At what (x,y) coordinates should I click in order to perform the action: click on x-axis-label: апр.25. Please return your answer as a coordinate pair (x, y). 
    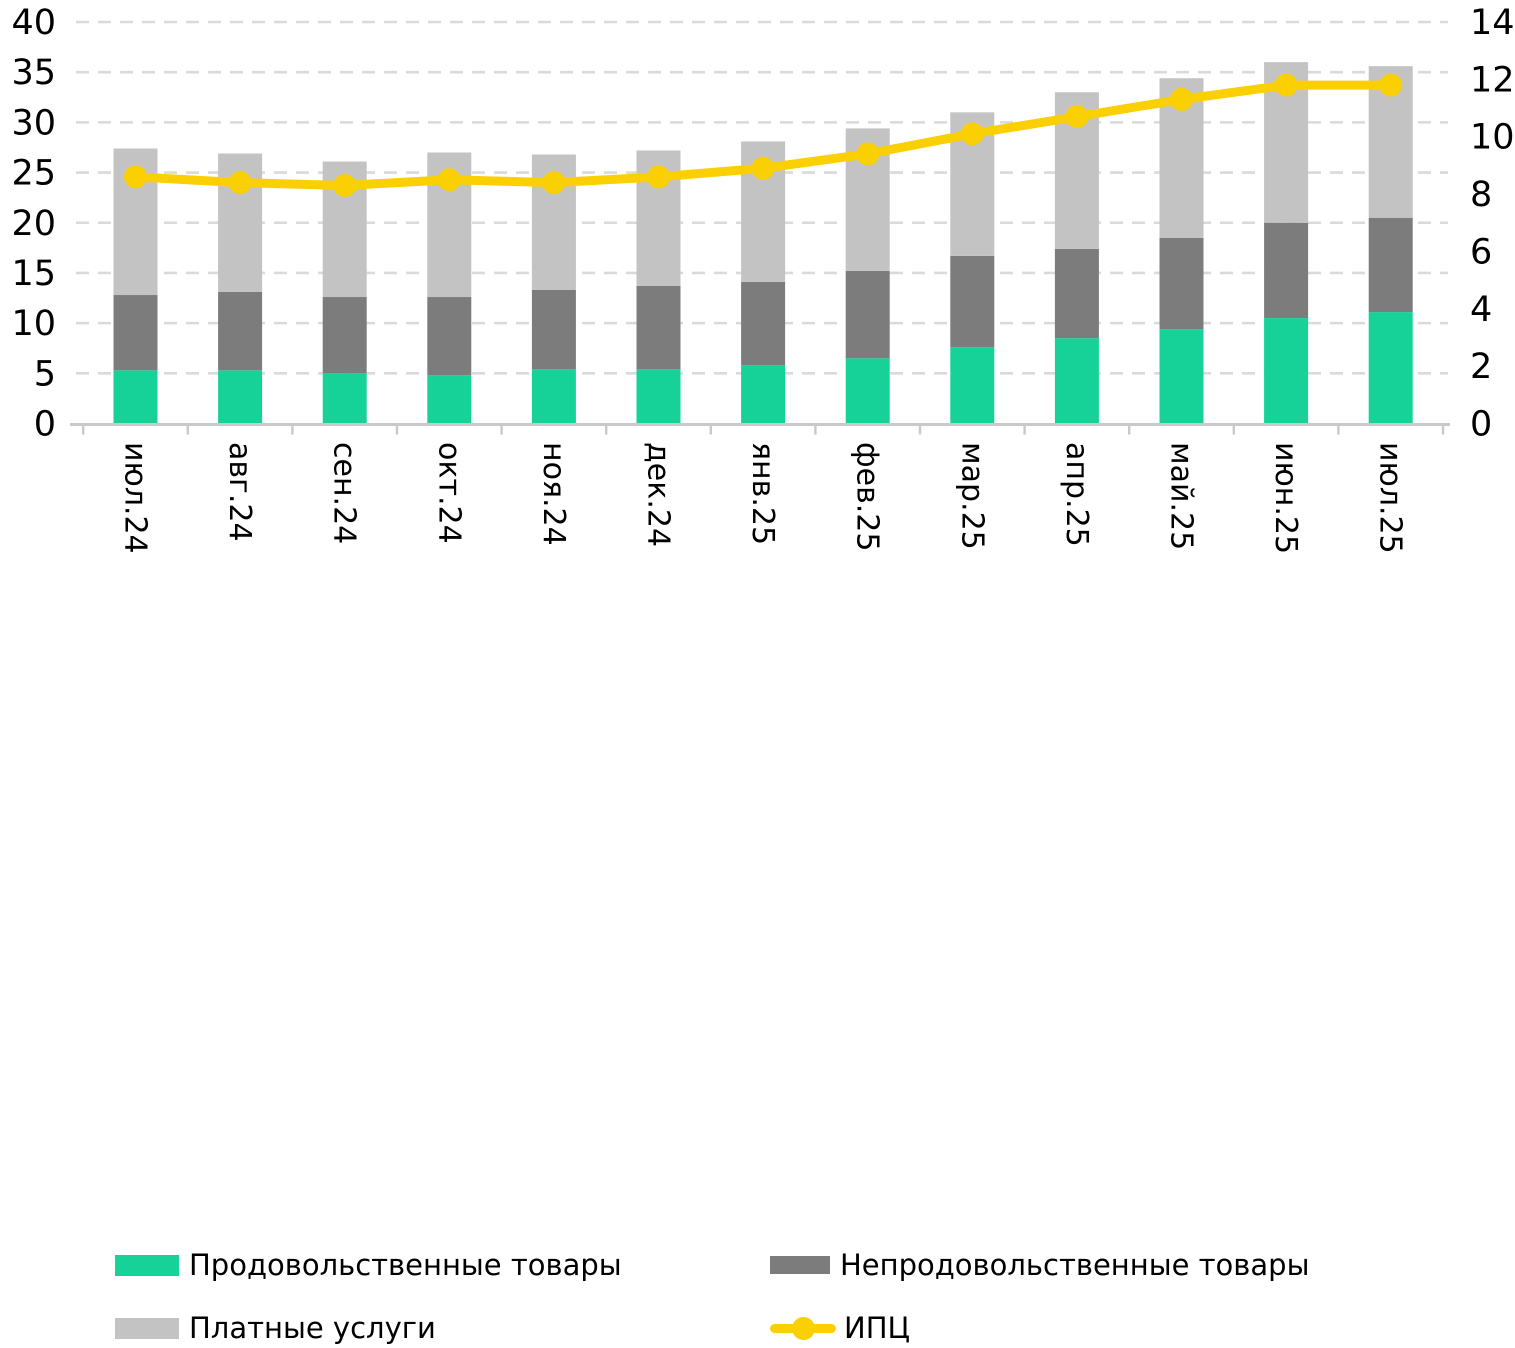
    Looking at the image, I should click on (1076, 494).